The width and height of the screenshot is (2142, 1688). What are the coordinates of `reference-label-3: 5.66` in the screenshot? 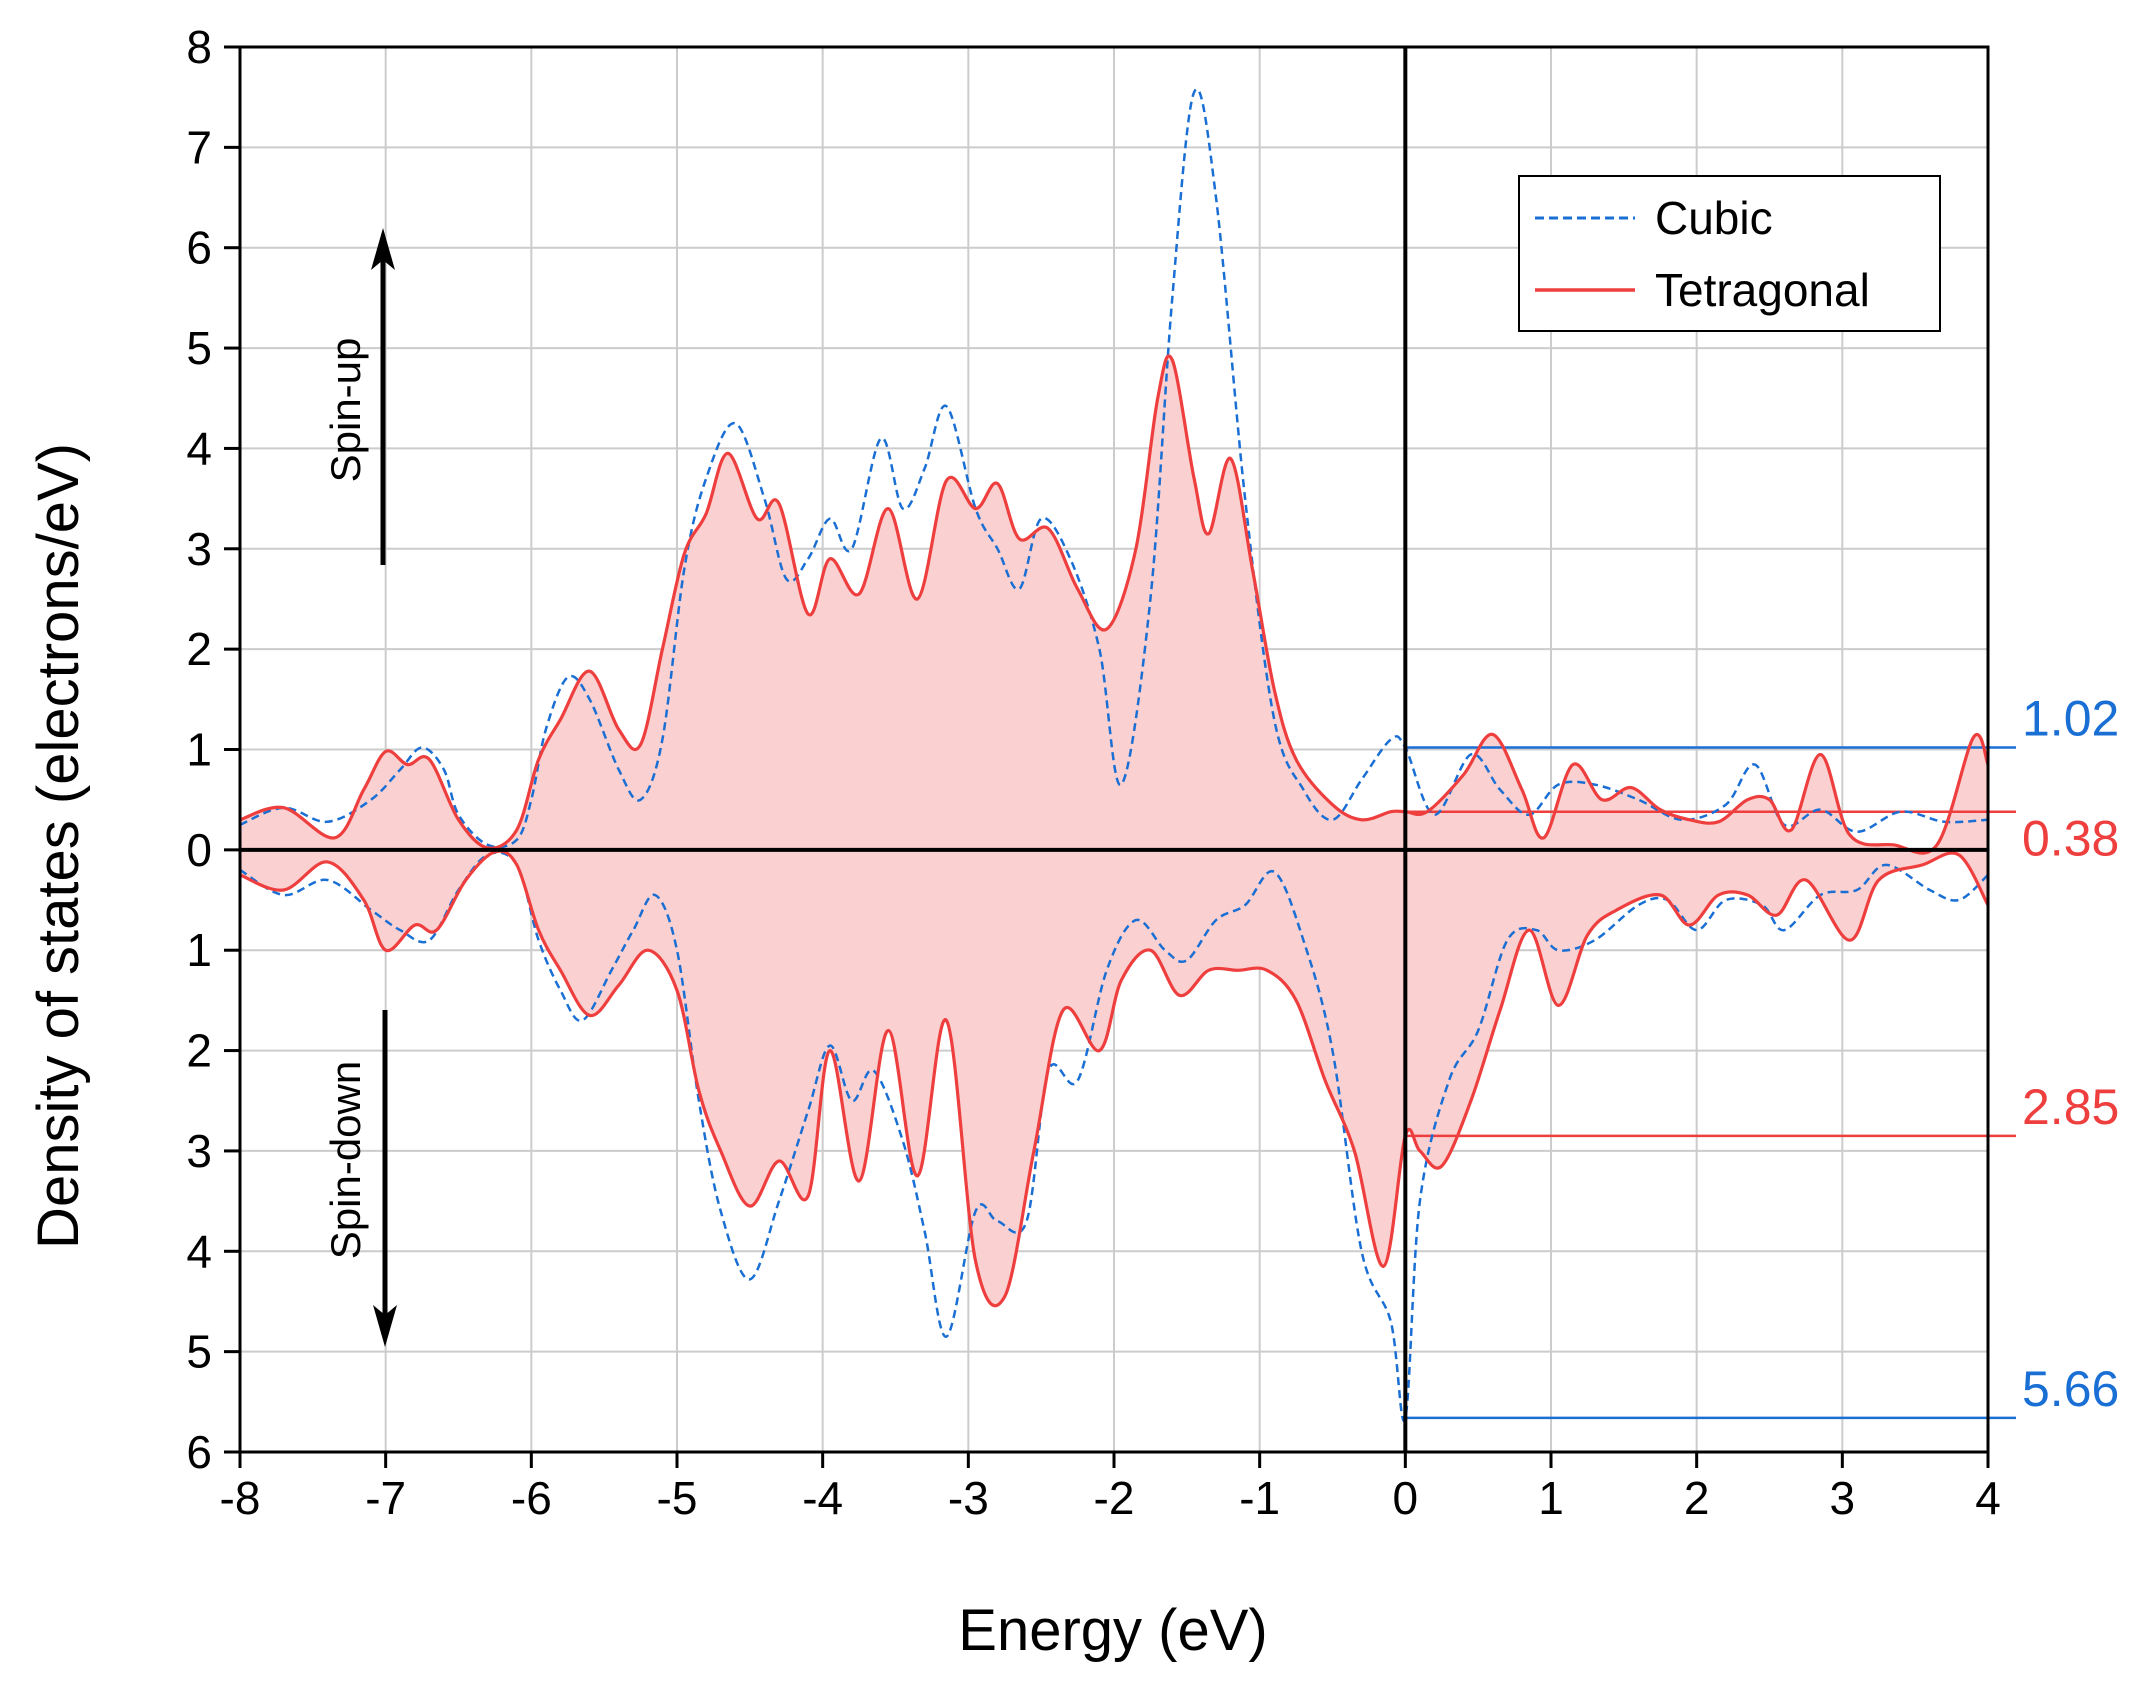 It's located at (2070, 1389).